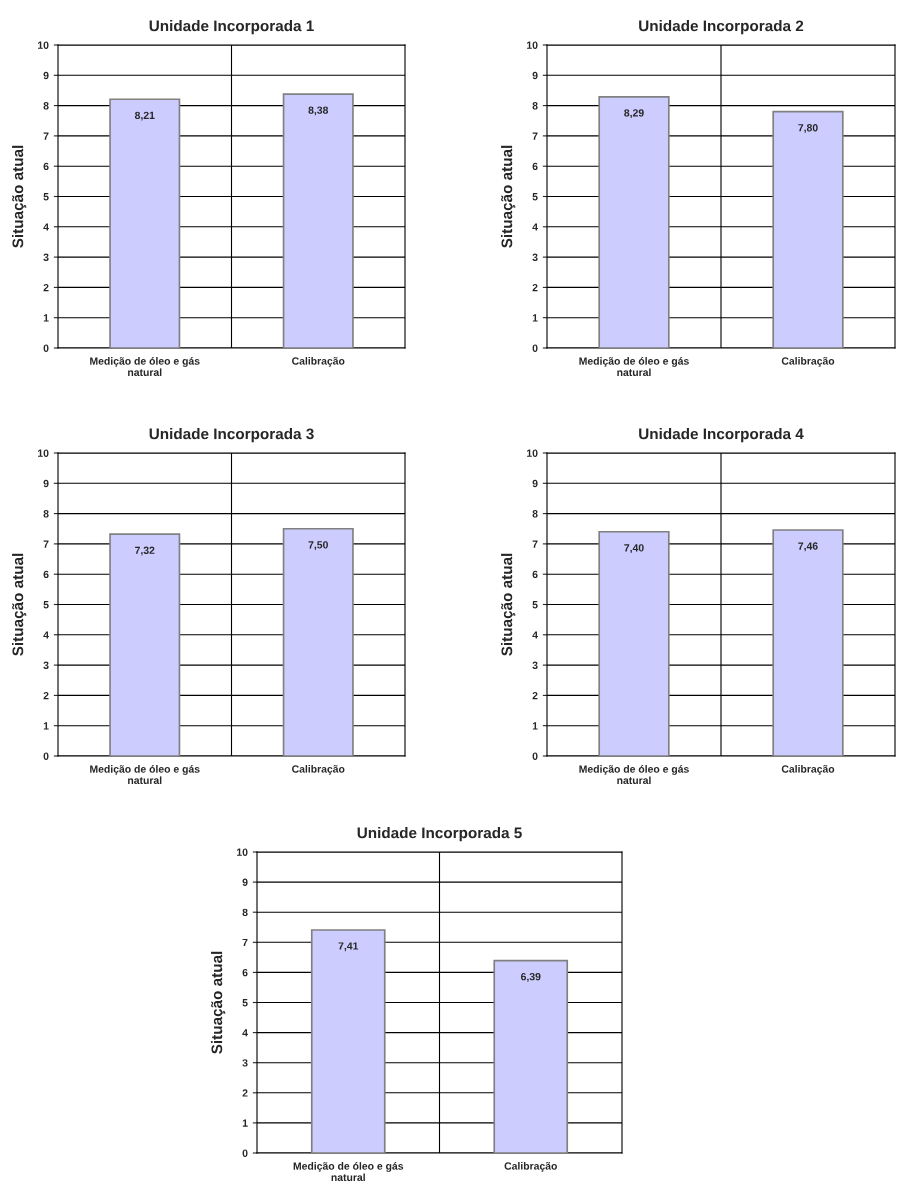 This screenshot has height=1191, width=901. I want to click on chart-title: Unidade Incorporada 5, so click(439, 834).